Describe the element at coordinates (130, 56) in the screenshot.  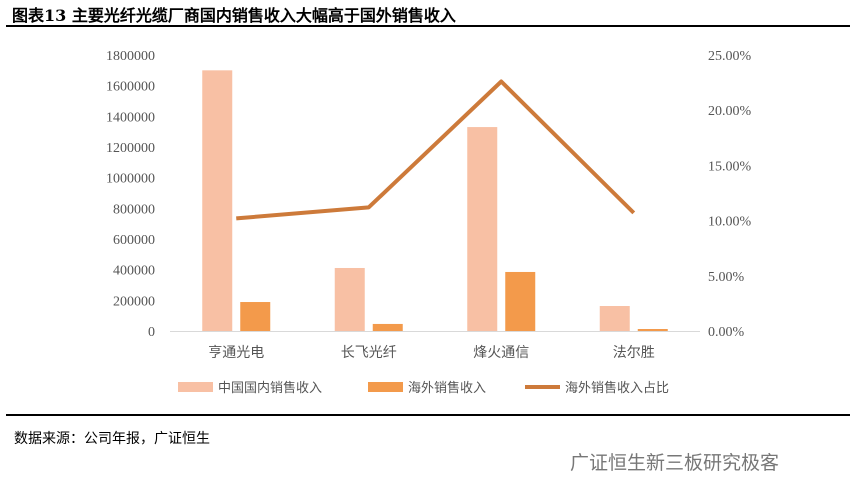
I see `left-tick-label: 1800000` at that location.